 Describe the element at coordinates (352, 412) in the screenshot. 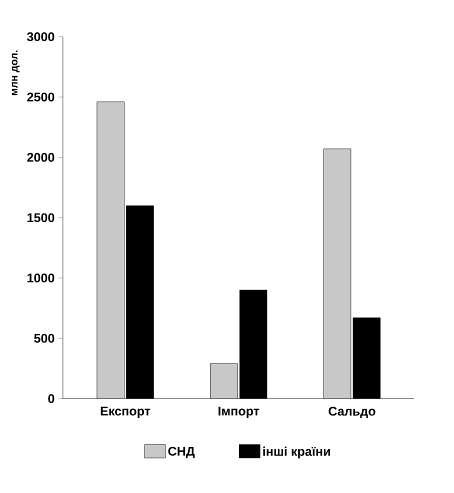

I see `x-tick-label: Сальдо` at that location.